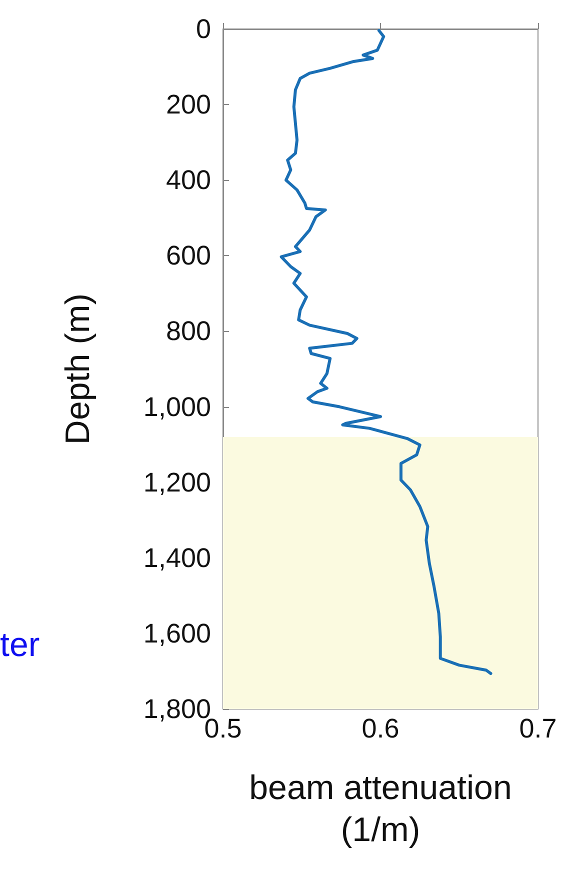  I want to click on y-tick-label: 1,600, so click(177, 633).